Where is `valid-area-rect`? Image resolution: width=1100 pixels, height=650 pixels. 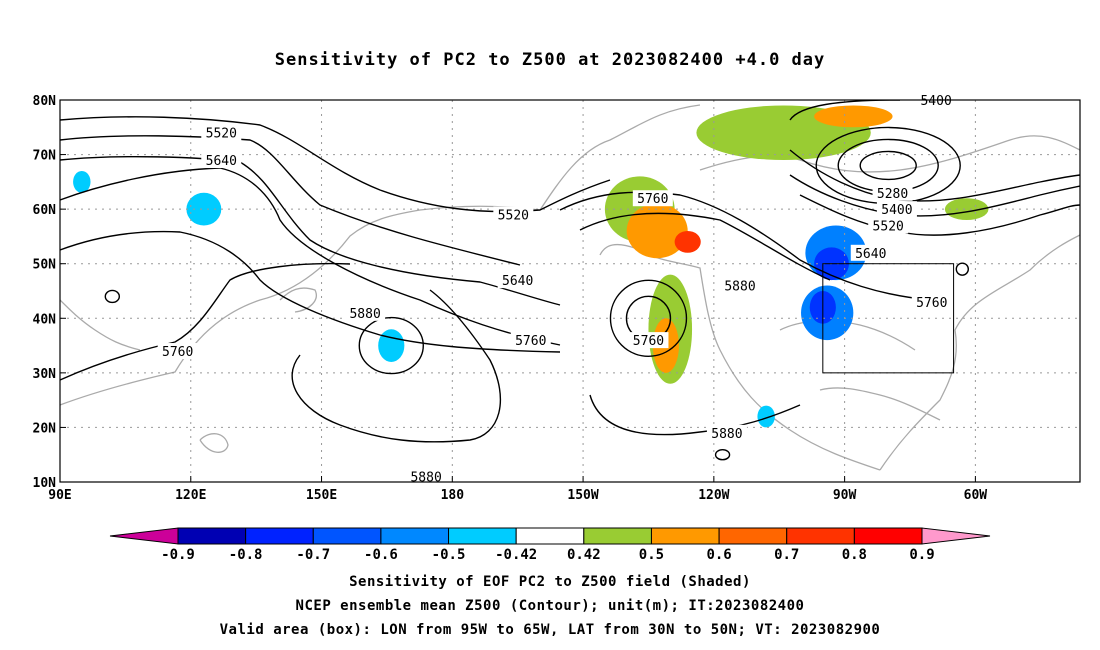
valid-area-rect is located at coordinates (888, 318).